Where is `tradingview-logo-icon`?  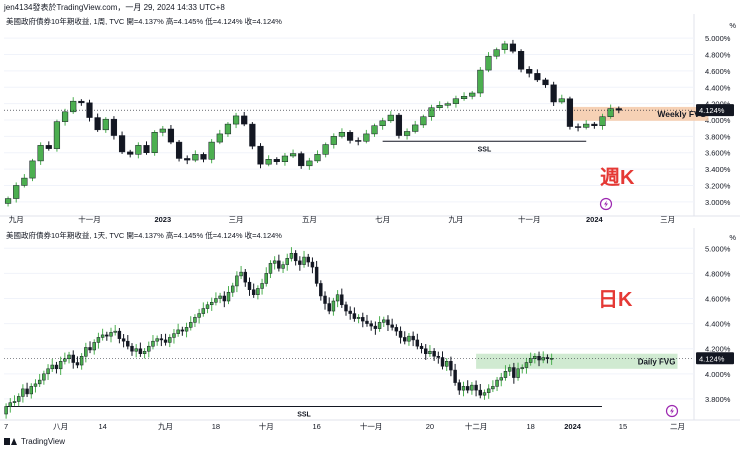 tradingview-logo-icon is located at coordinates (11, 441).